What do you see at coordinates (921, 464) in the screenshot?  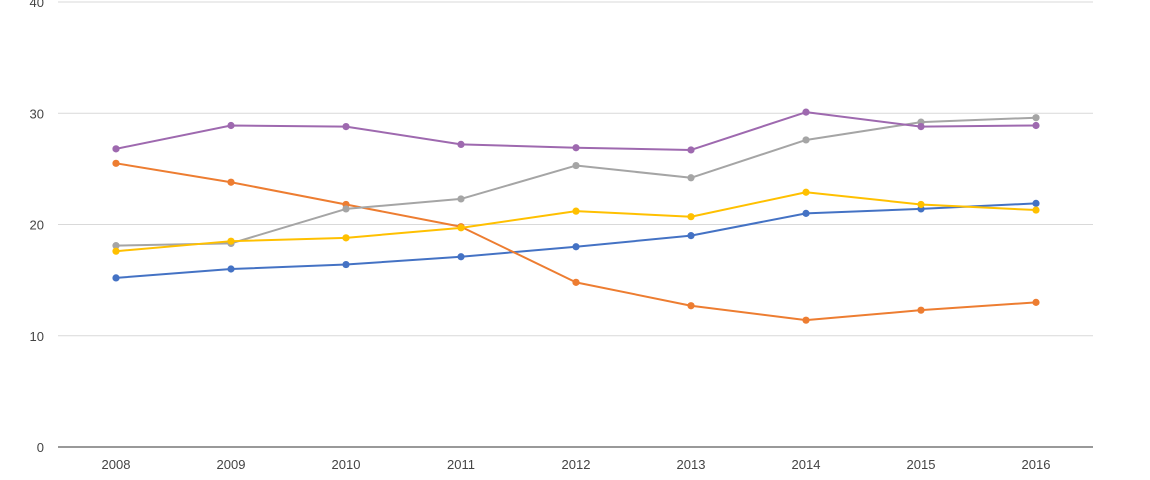 I see `x-tick-label: 2015` at bounding box center [921, 464].